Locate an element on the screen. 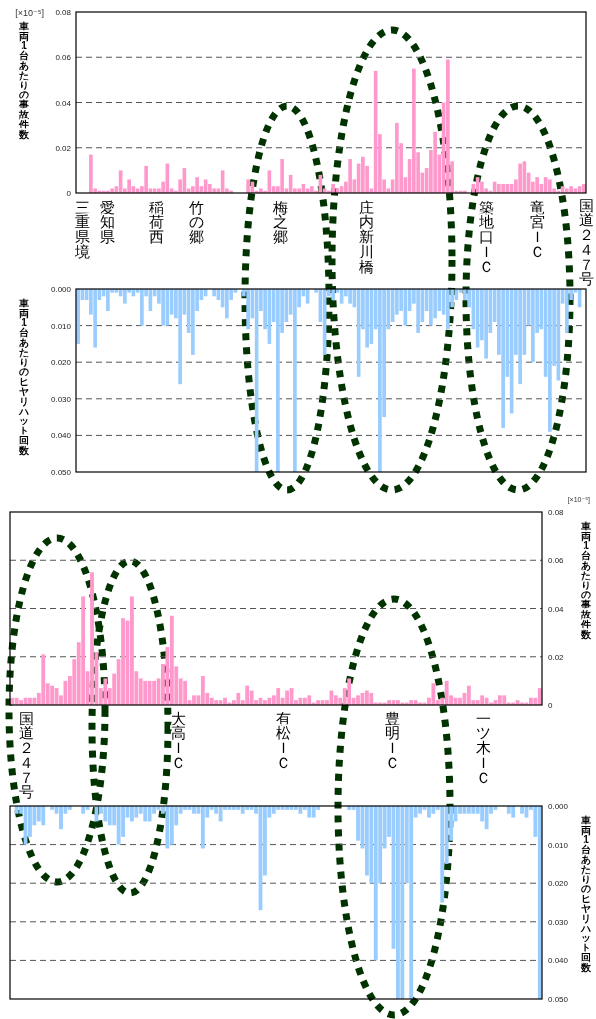 The image size is (596, 1019). text: 国道２４７号 is located at coordinates (26, 755).